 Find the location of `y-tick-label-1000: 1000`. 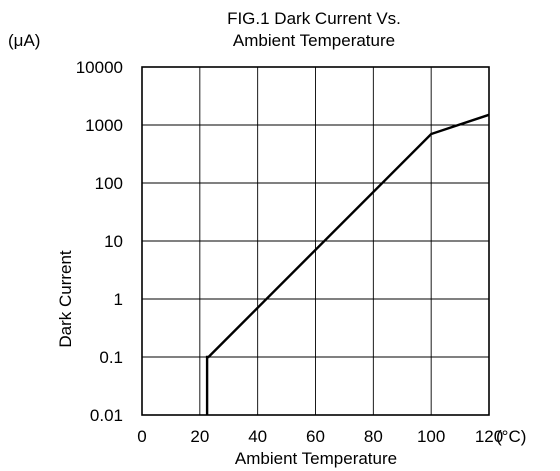

y-tick-label-1000: 1000 is located at coordinates (104, 125).